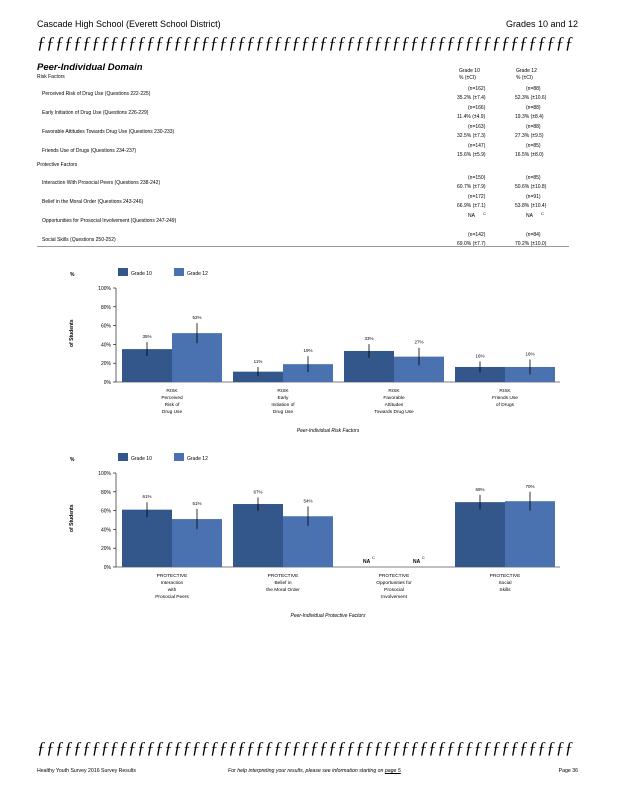  What do you see at coordinates (477, 235) in the screenshot?
I see `grade10-sample-size: (n=142)` at bounding box center [477, 235].